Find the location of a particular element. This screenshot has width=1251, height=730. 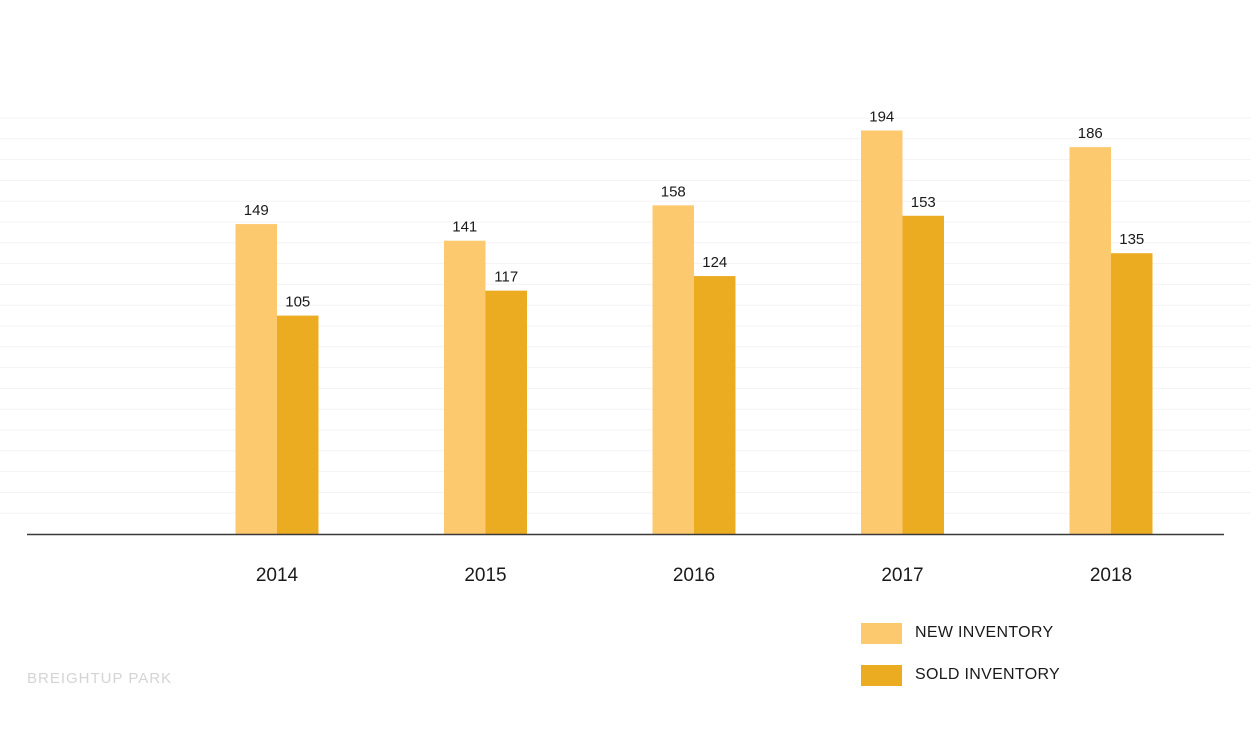

bar-new-inventory-2016 is located at coordinates (673, 370).